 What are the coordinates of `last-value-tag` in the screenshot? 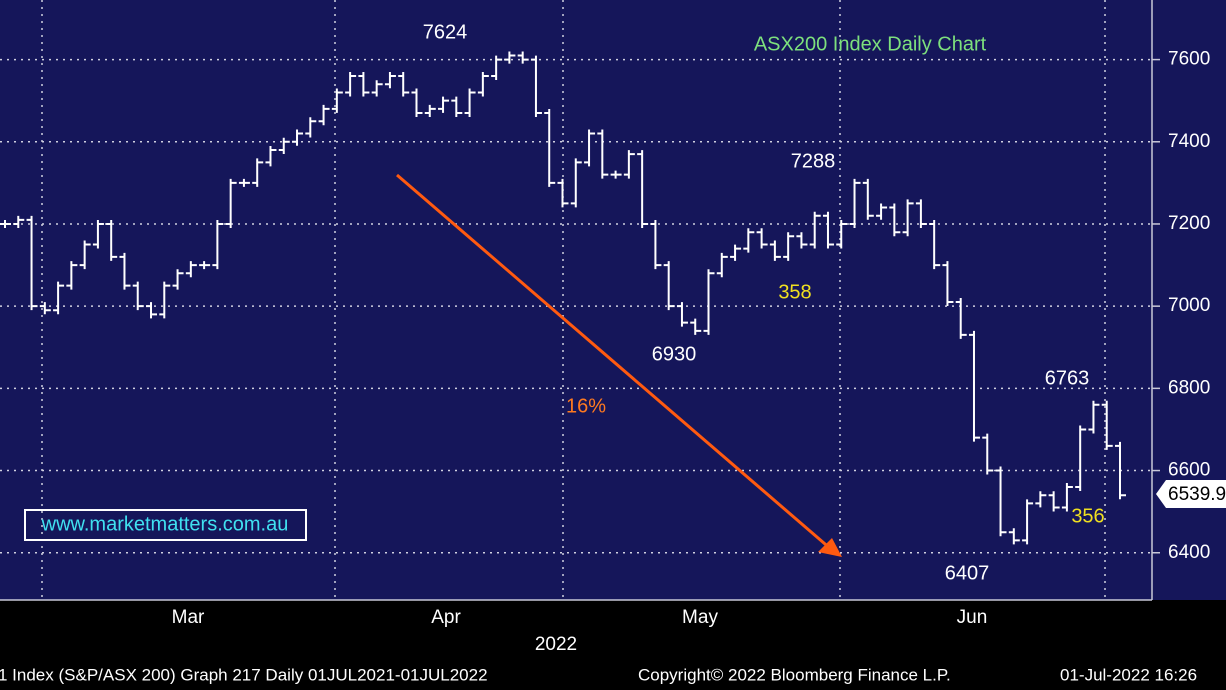 It's located at (1191, 494).